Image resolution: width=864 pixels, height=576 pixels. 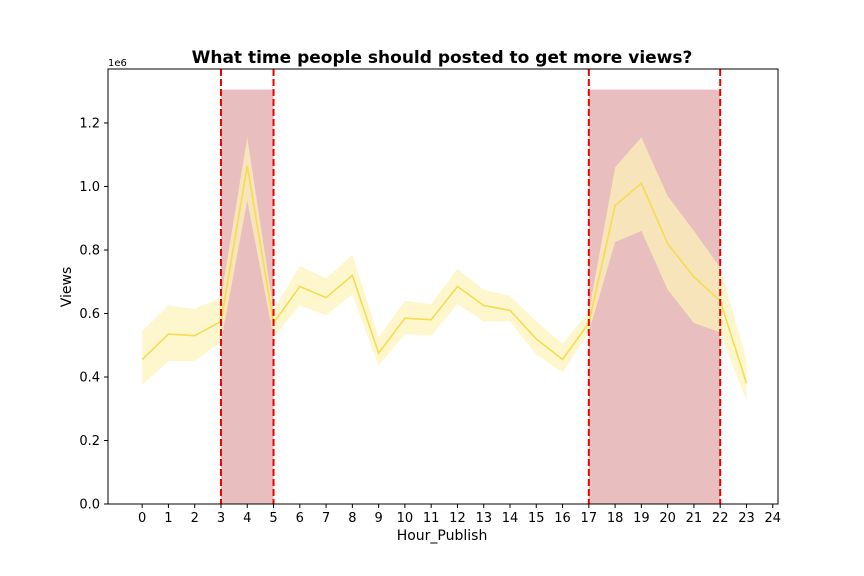 What do you see at coordinates (89, 441) in the screenshot?
I see `y-tick-label-0.2: 0.2` at bounding box center [89, 441].